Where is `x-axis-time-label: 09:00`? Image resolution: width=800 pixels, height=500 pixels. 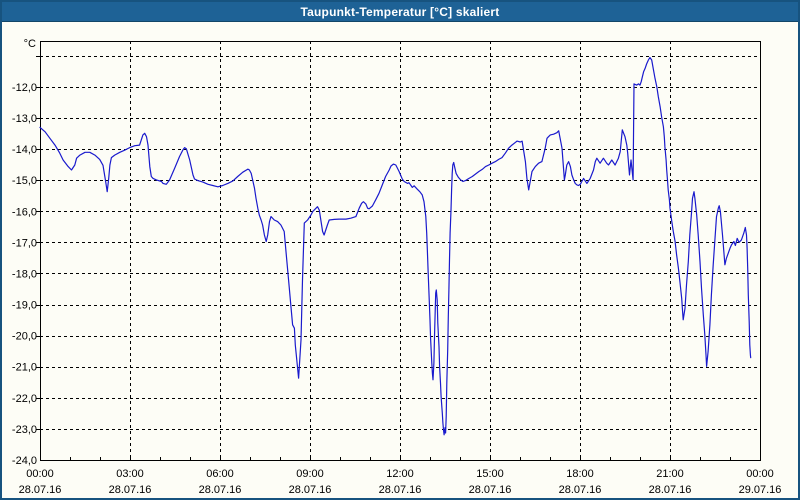
x-axis-time-label: 09:00 is located at coordinates (310, 474).